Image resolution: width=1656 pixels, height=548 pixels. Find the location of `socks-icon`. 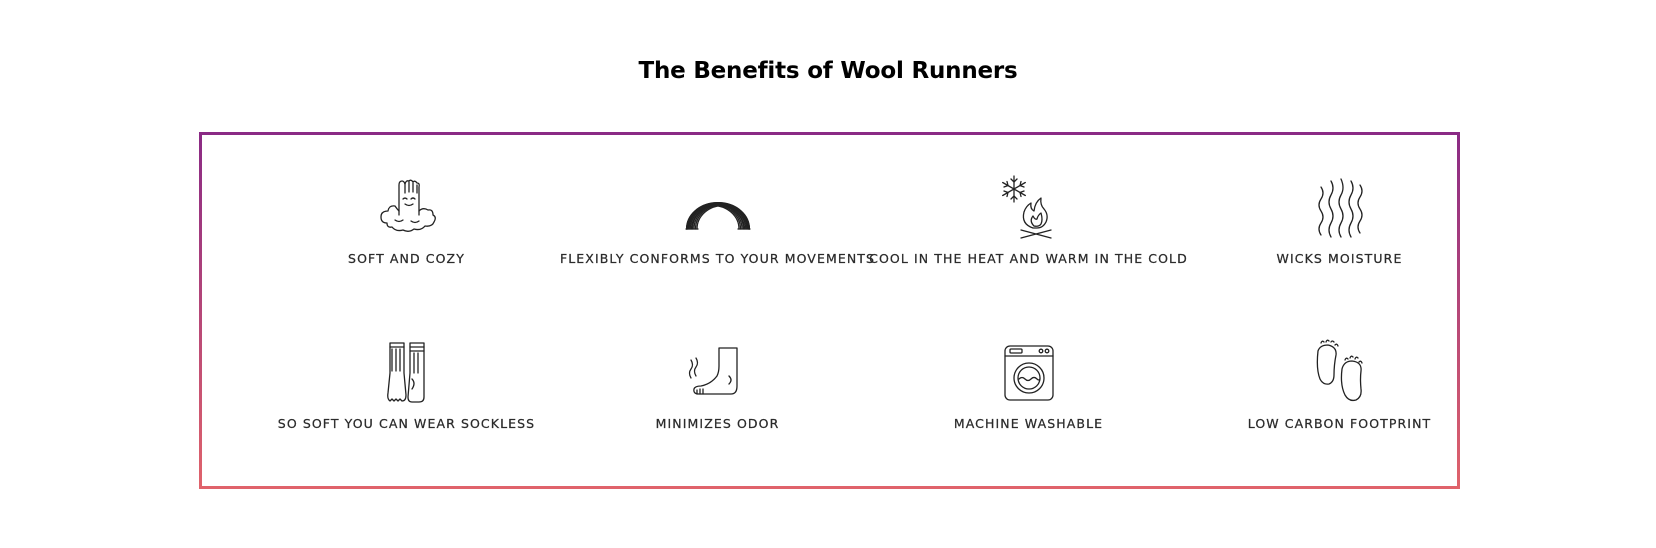

socks-icon is located at coordinates (407, 372).